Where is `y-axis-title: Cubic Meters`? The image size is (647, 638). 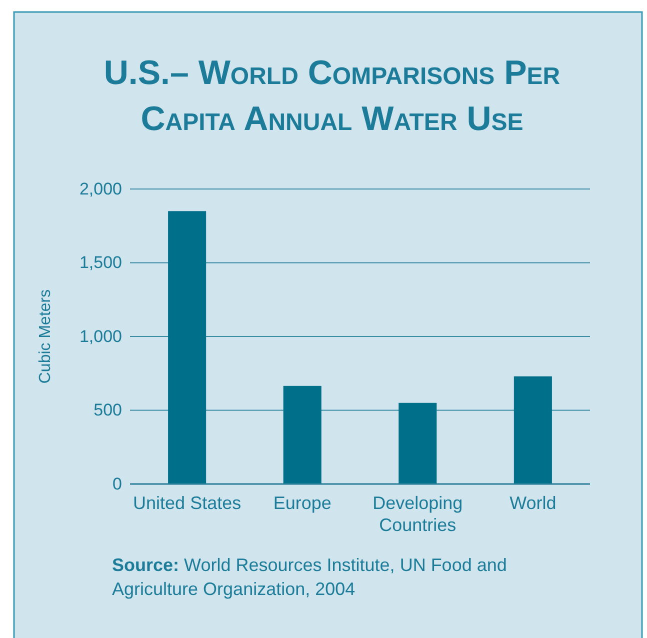 y-axis-title: Cubic Meters is located at coordinates (45, 336).